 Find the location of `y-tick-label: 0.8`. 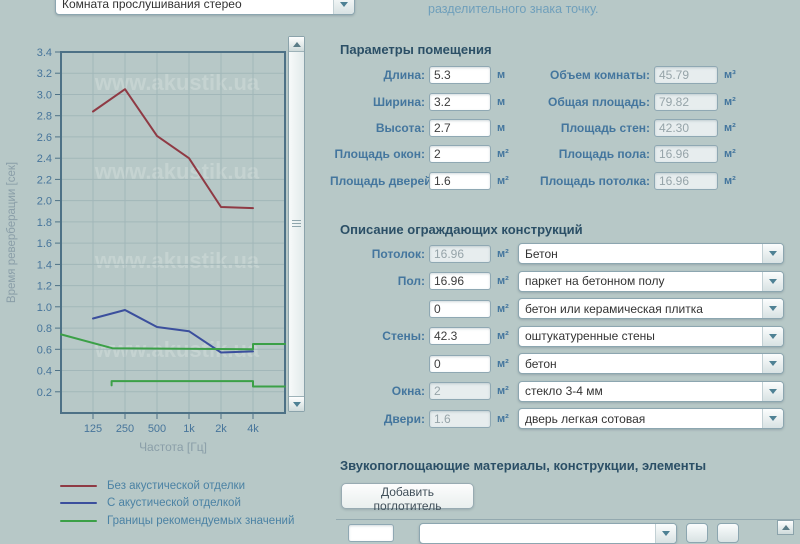

y-tick-label: 0.8 is located at coordinates (44, 329).